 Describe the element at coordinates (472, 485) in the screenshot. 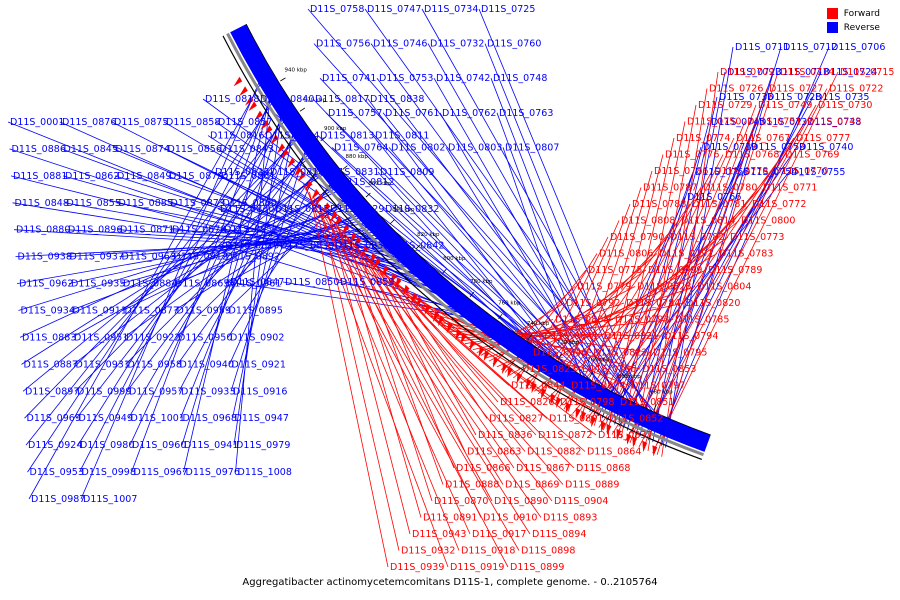

I see `gene-label: D11S_0888` at that location.